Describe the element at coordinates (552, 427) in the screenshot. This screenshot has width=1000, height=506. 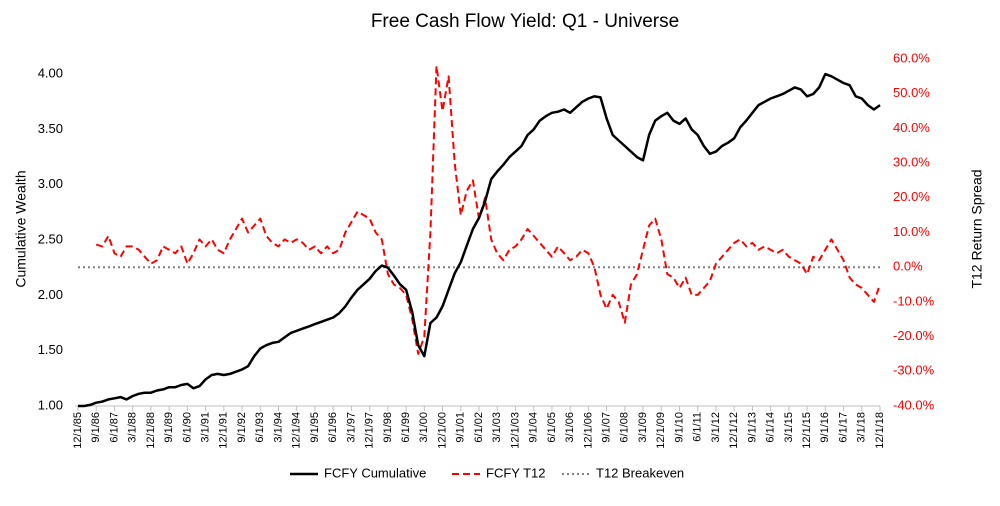
I see `x-tick-label: 6/1/05` at that location.